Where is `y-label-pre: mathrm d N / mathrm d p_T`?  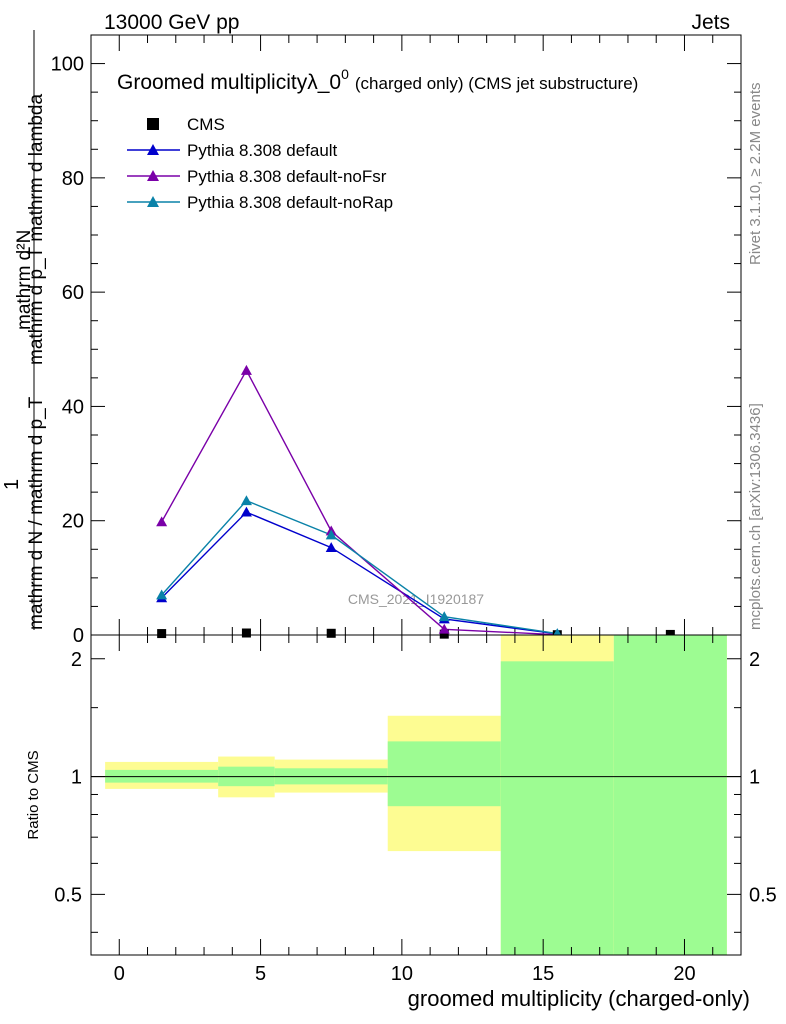 y-label-pre: mathrm d N / mathrm d p_T is located at coordinates (36, 513).